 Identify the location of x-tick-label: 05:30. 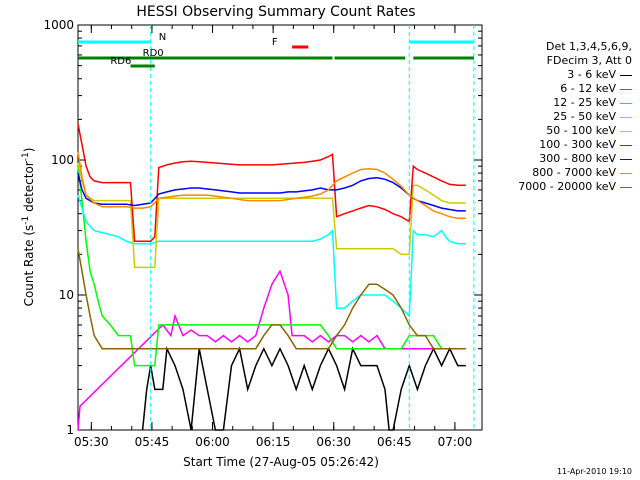
(91, 442).